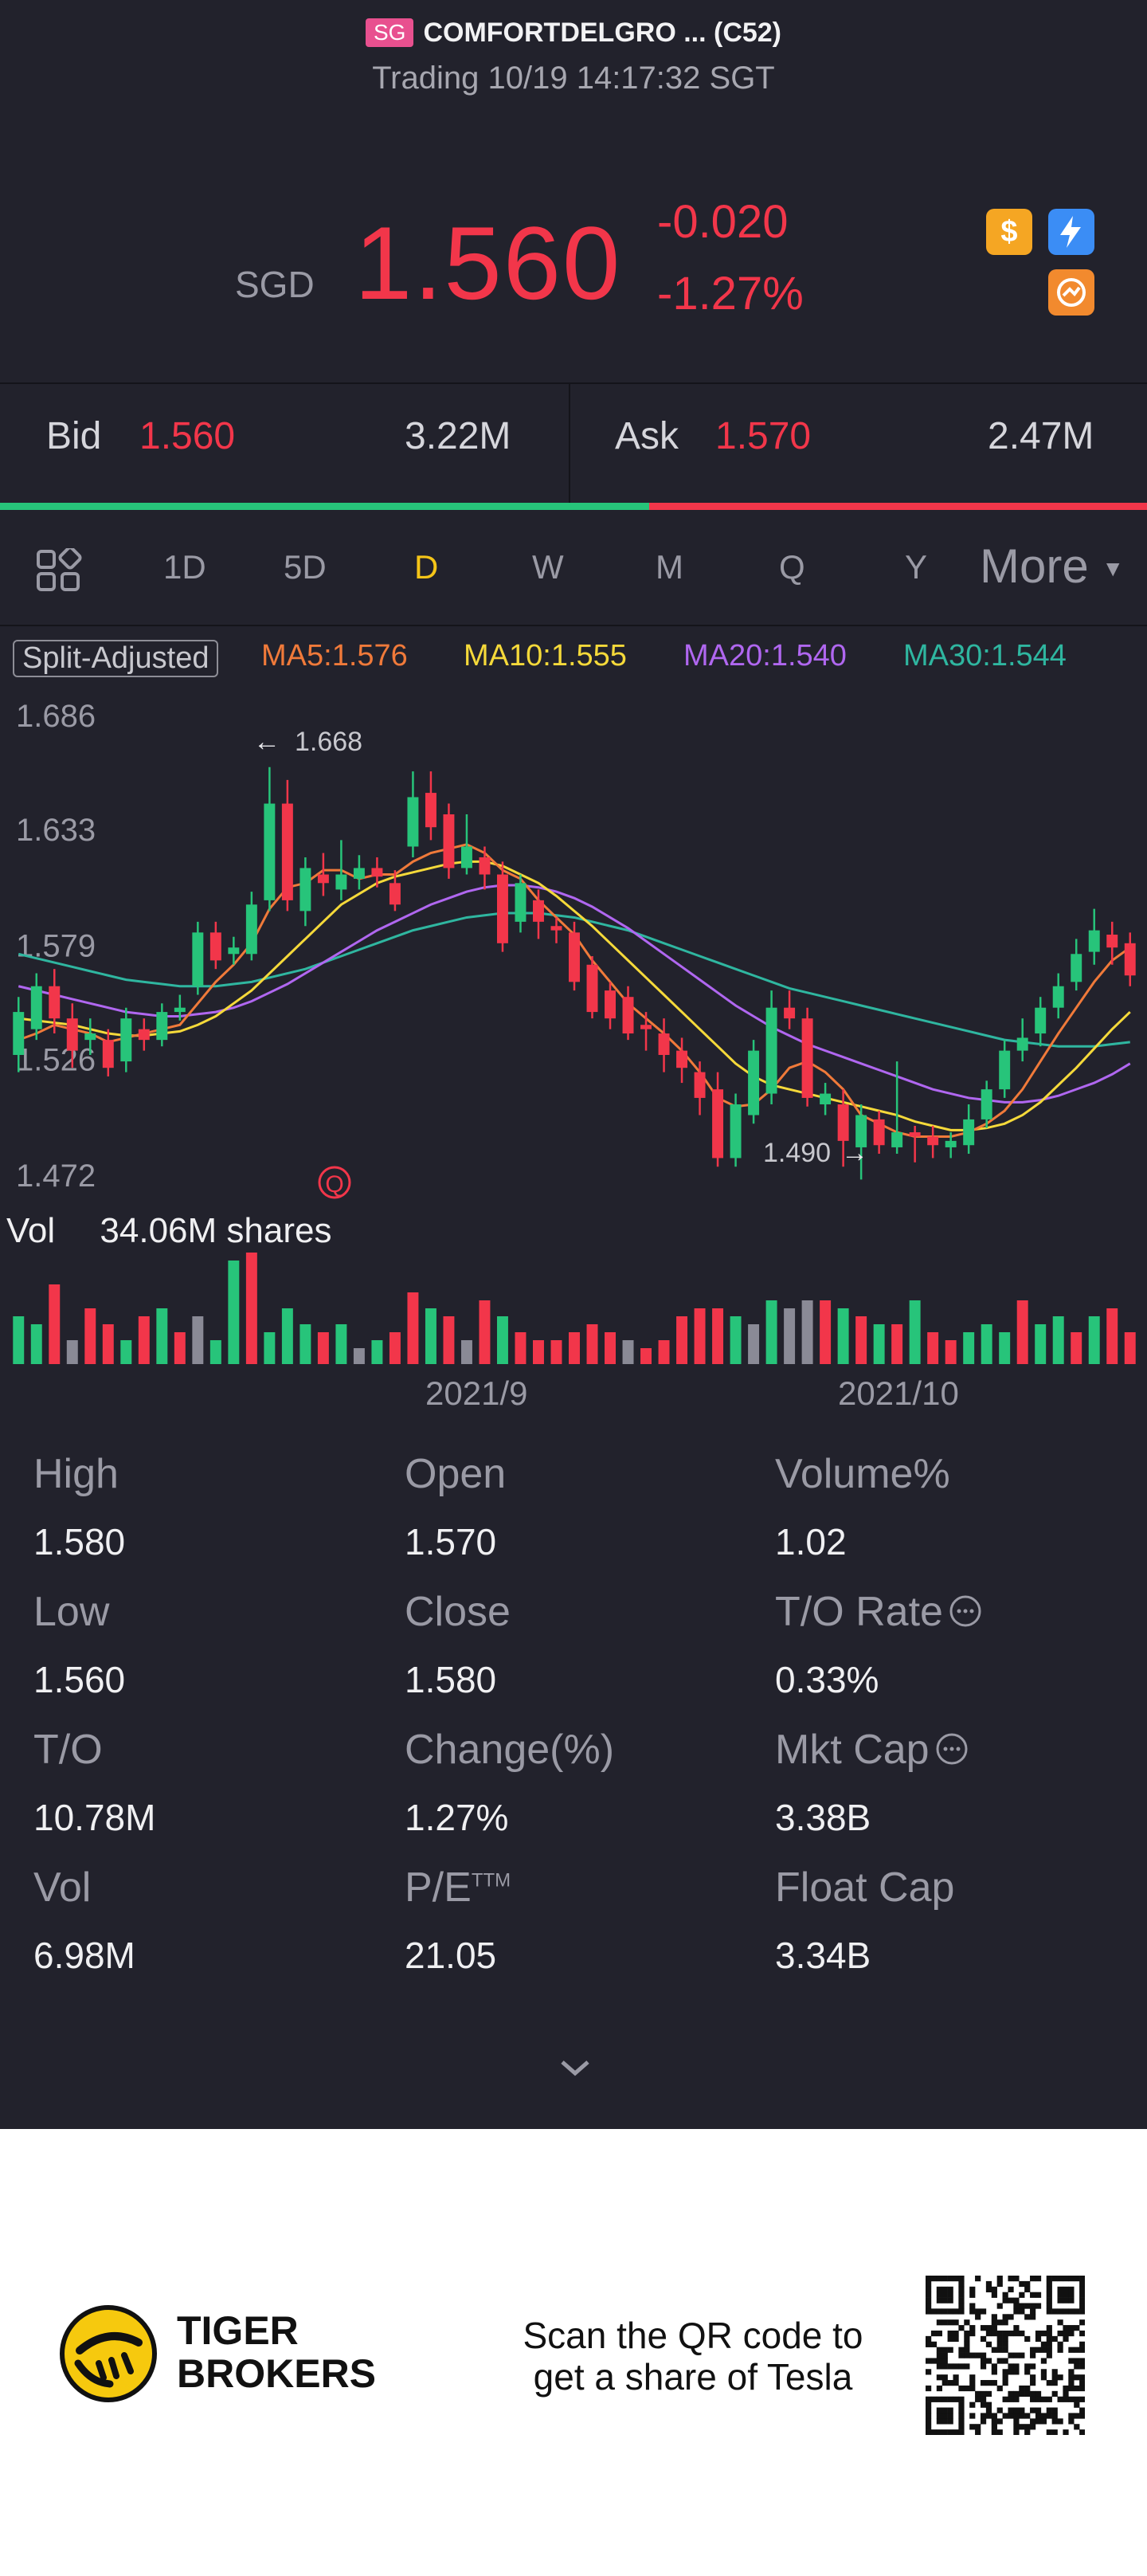 The width and height of the screenshot is (1147, 2576). Describe the element at coordinates (324, 507) in the screenshot. I see `bid-ratio-bar` at that location.